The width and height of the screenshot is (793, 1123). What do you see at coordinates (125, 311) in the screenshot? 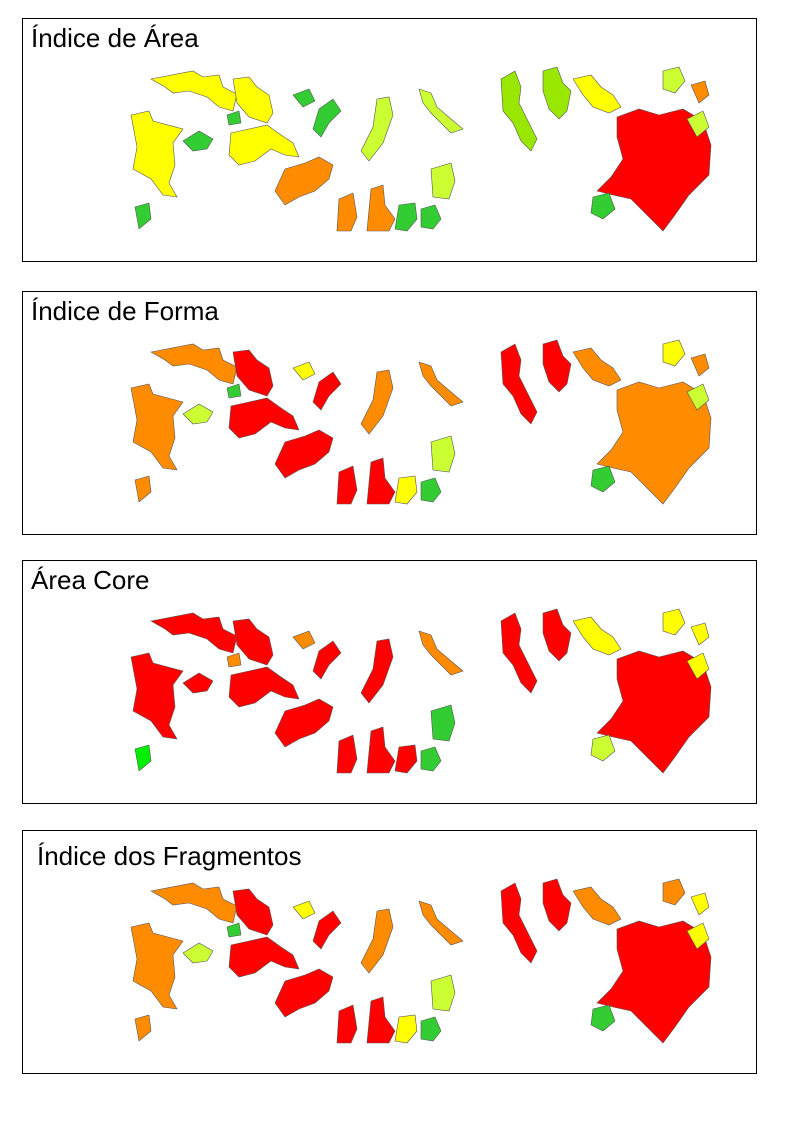
I see `panel-title: Índice de Forma` at bounding box center [125, 311].